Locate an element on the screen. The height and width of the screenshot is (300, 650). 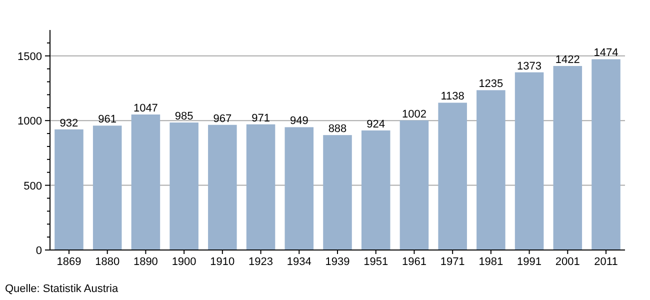
x-tick-label: 1951 is located at coordinates (376, 262).